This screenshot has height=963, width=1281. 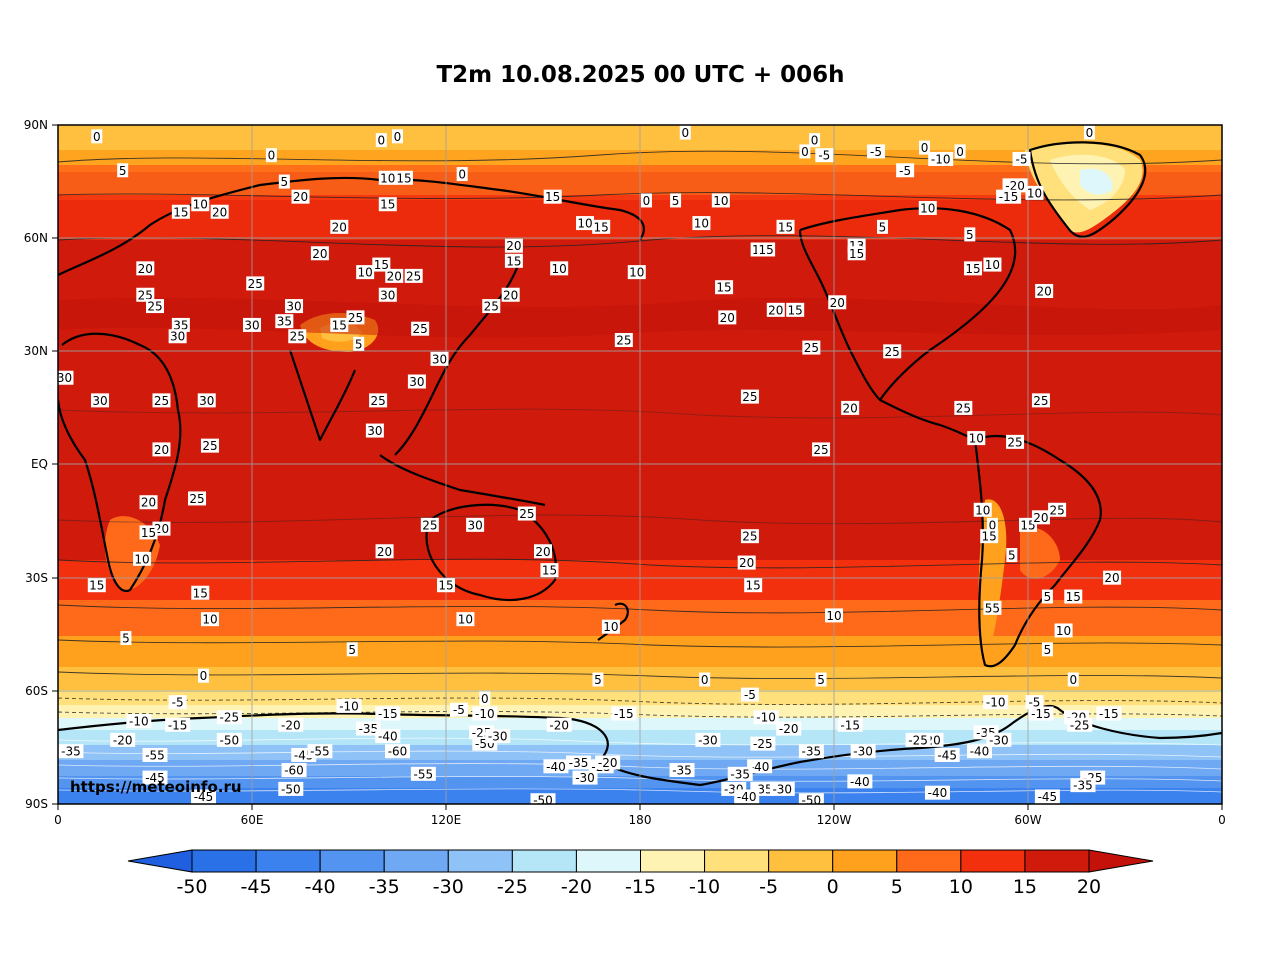 What do you see at coordinates (384, 887) in the screenshot?
I see `colorbar-tick-label: -35` at bounding box center [384, 887].